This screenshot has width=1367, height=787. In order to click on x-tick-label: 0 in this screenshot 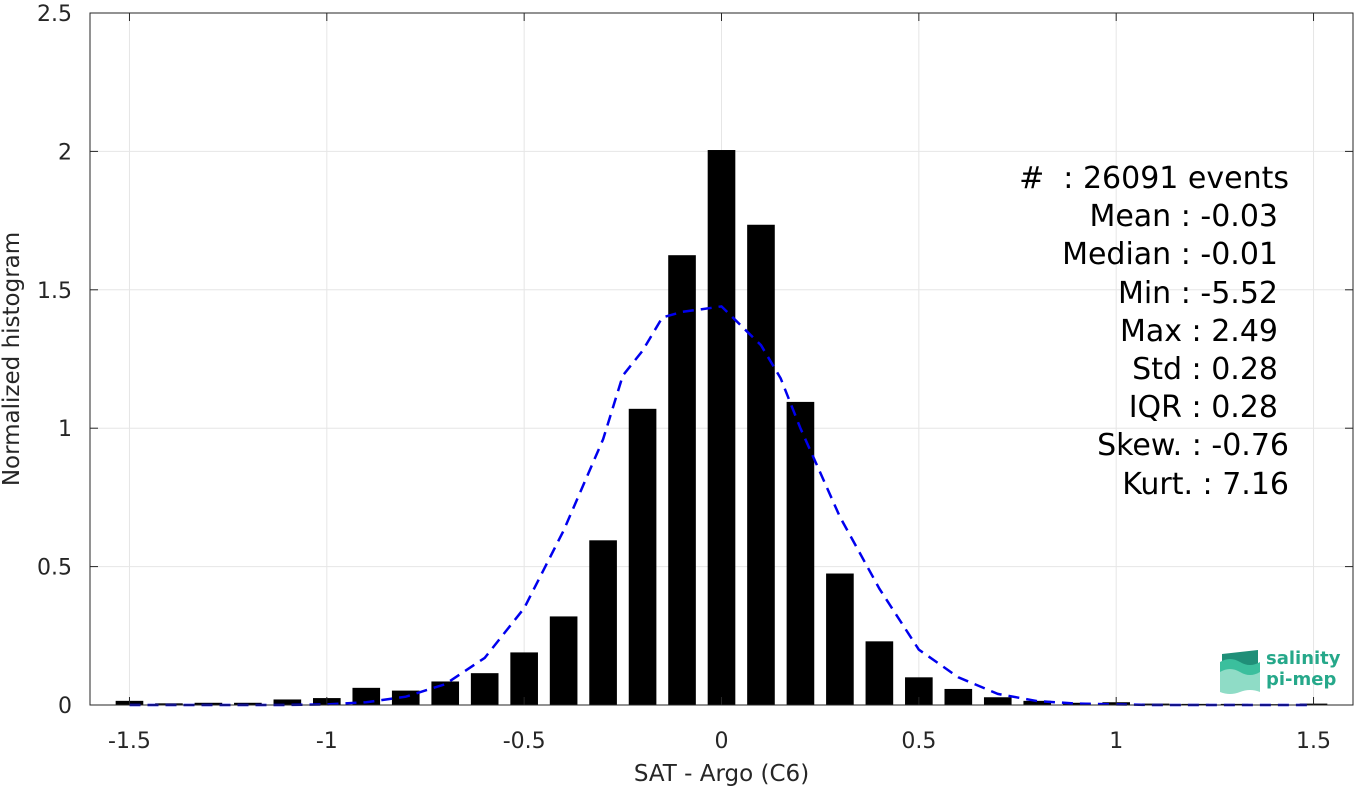, I will do `click(722, 741)`.